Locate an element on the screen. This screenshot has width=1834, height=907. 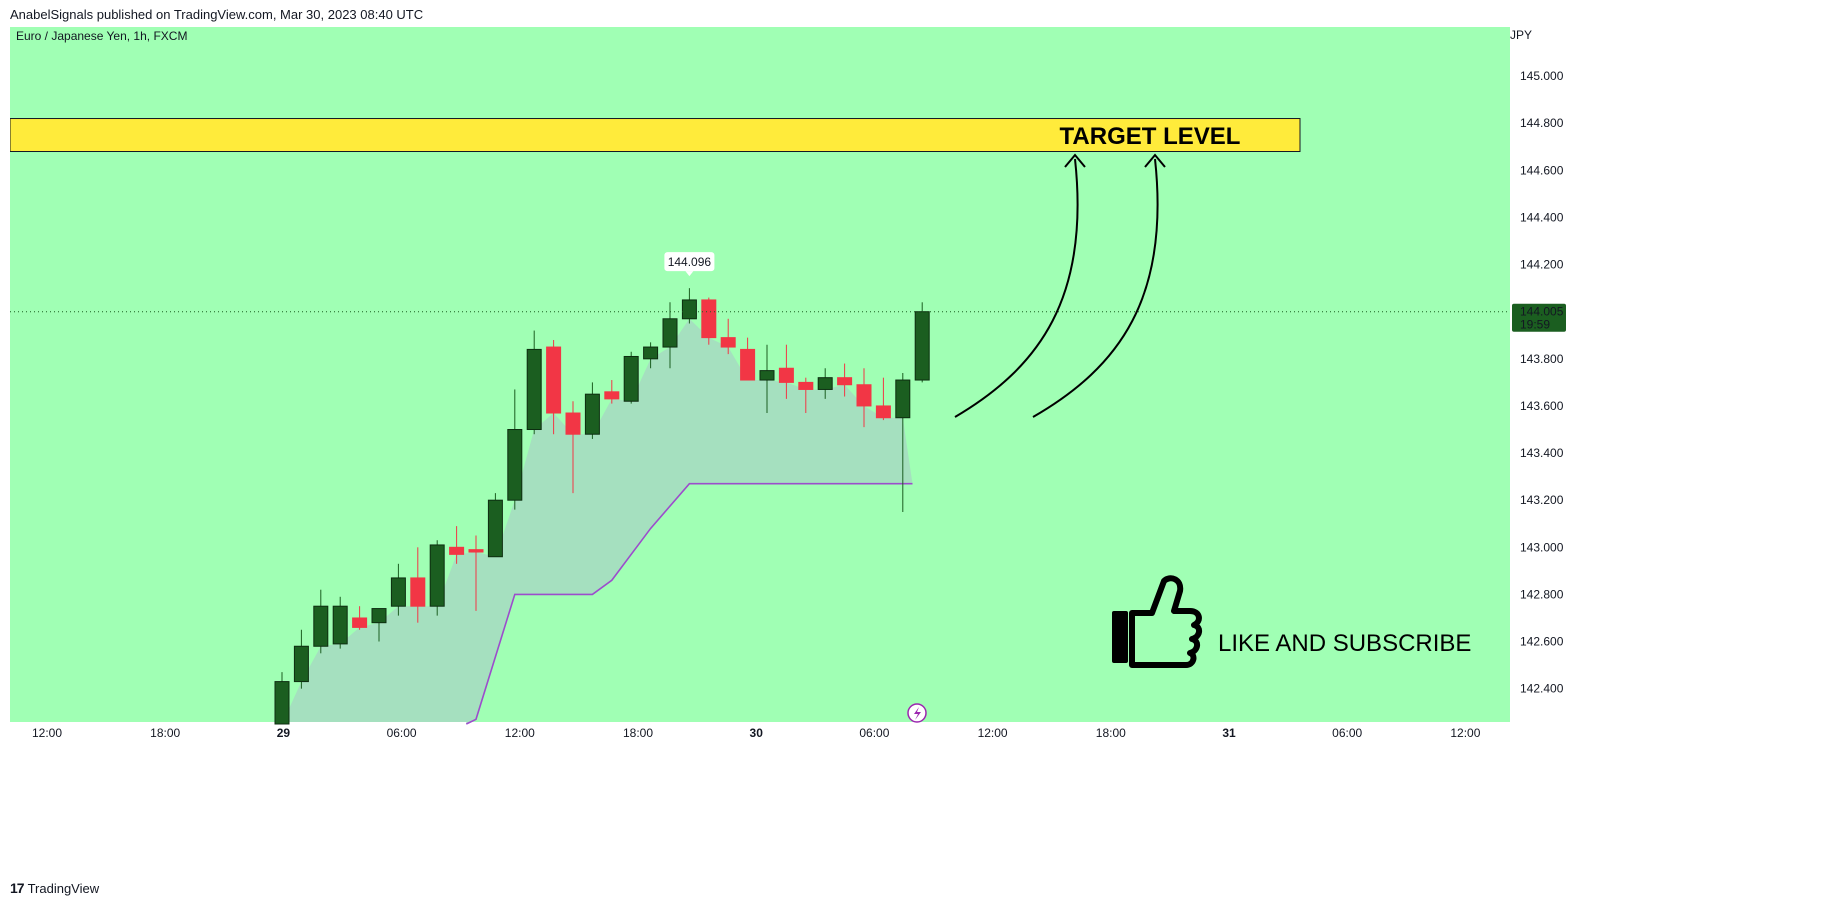
price-tick-label: 143.600 is located at coordinates (1542, 406).